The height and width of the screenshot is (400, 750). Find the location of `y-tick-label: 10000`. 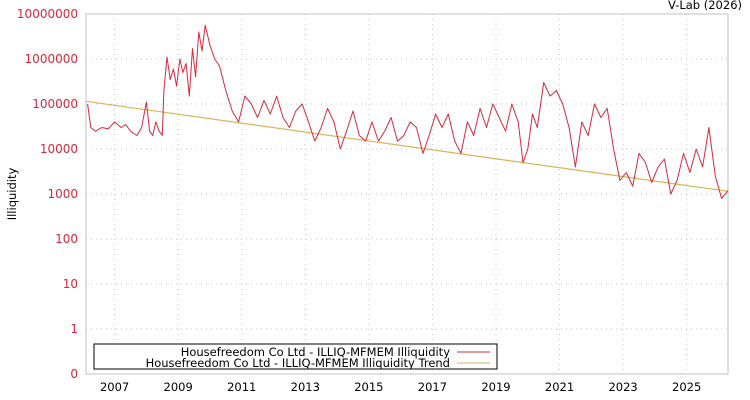

y-tick-label: 10000 is located at coordinates (59, 149).